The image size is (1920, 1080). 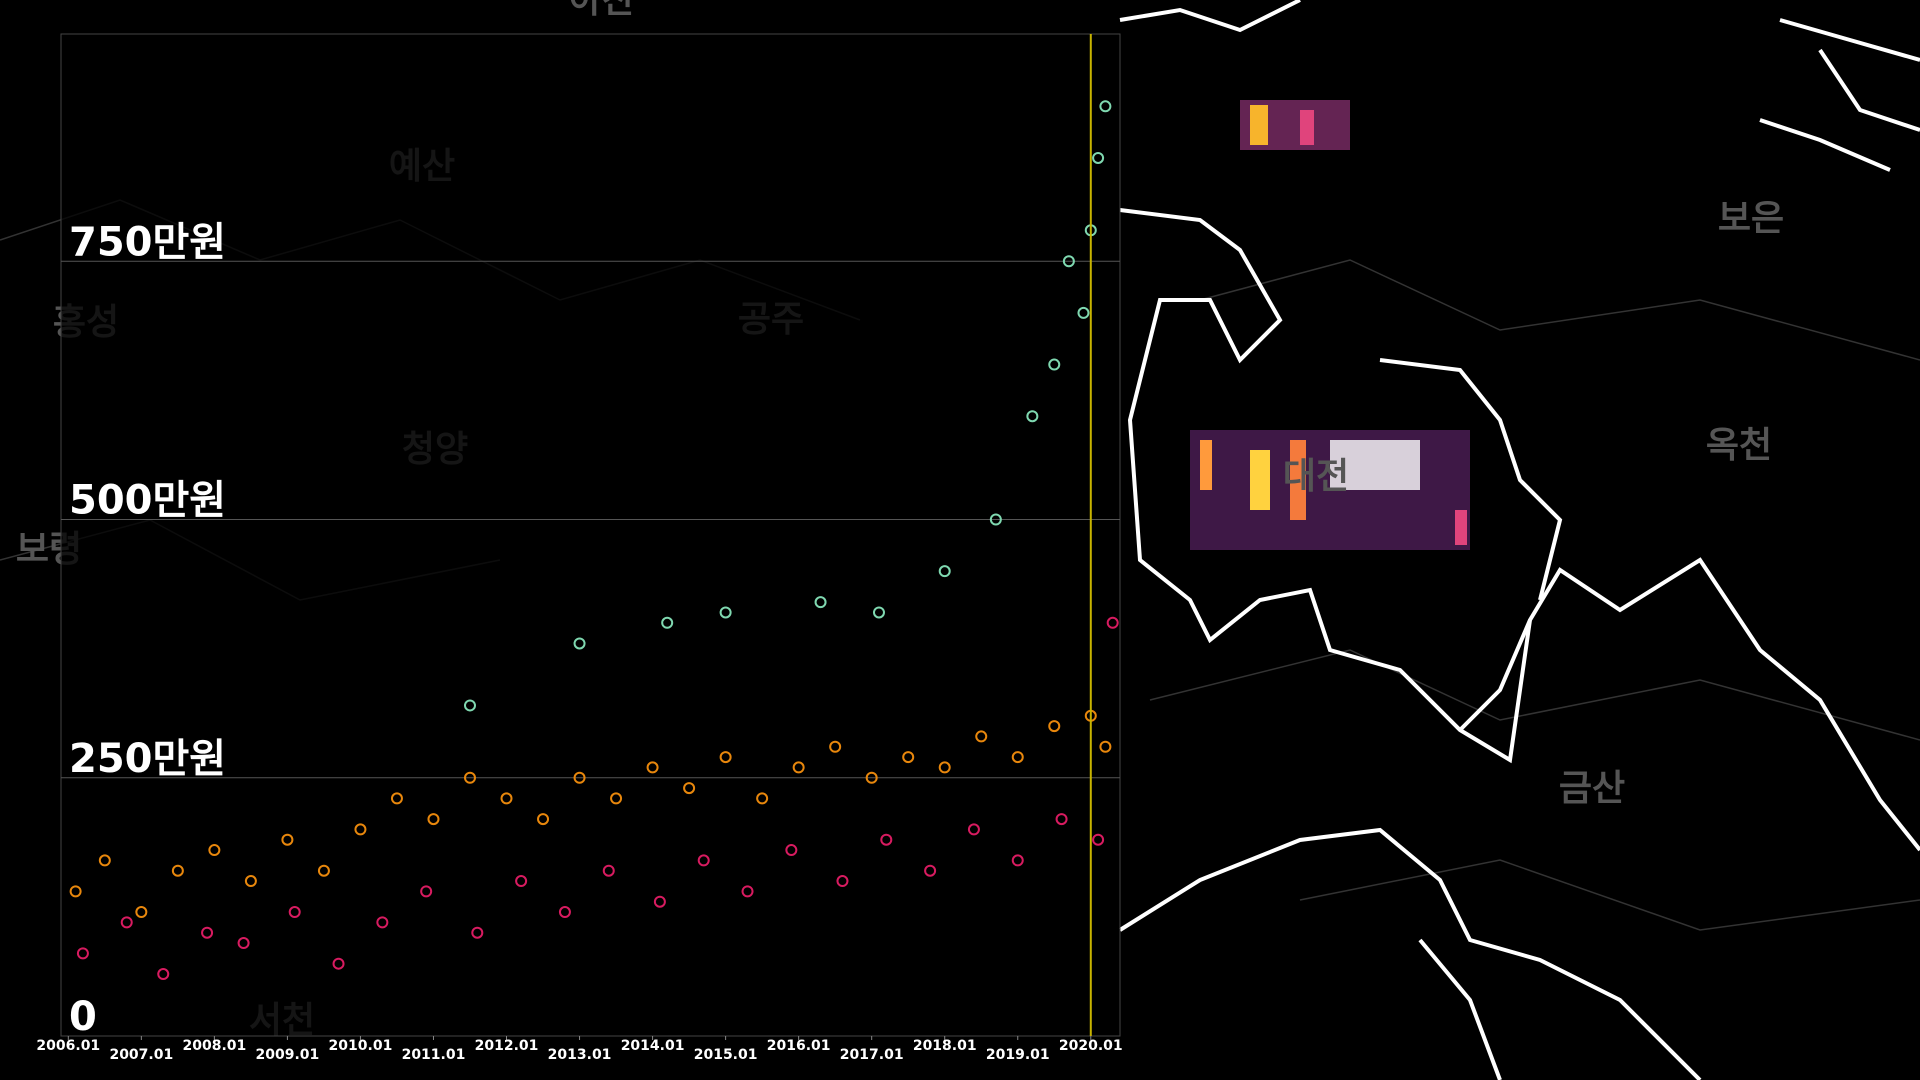 I want to click on map-label: 아산, so click(x=602, y=10).